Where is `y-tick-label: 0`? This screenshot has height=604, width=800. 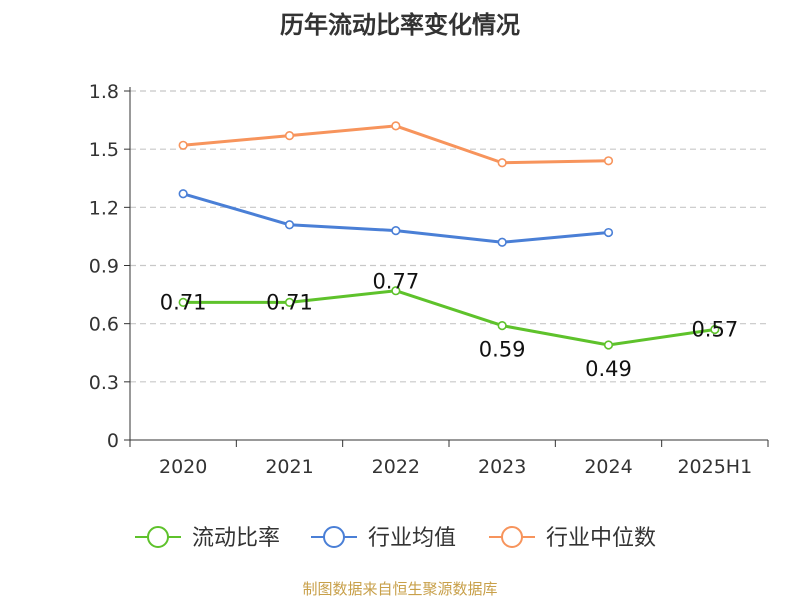 y-tick-label: 0 is located at coordinates (113, 441).